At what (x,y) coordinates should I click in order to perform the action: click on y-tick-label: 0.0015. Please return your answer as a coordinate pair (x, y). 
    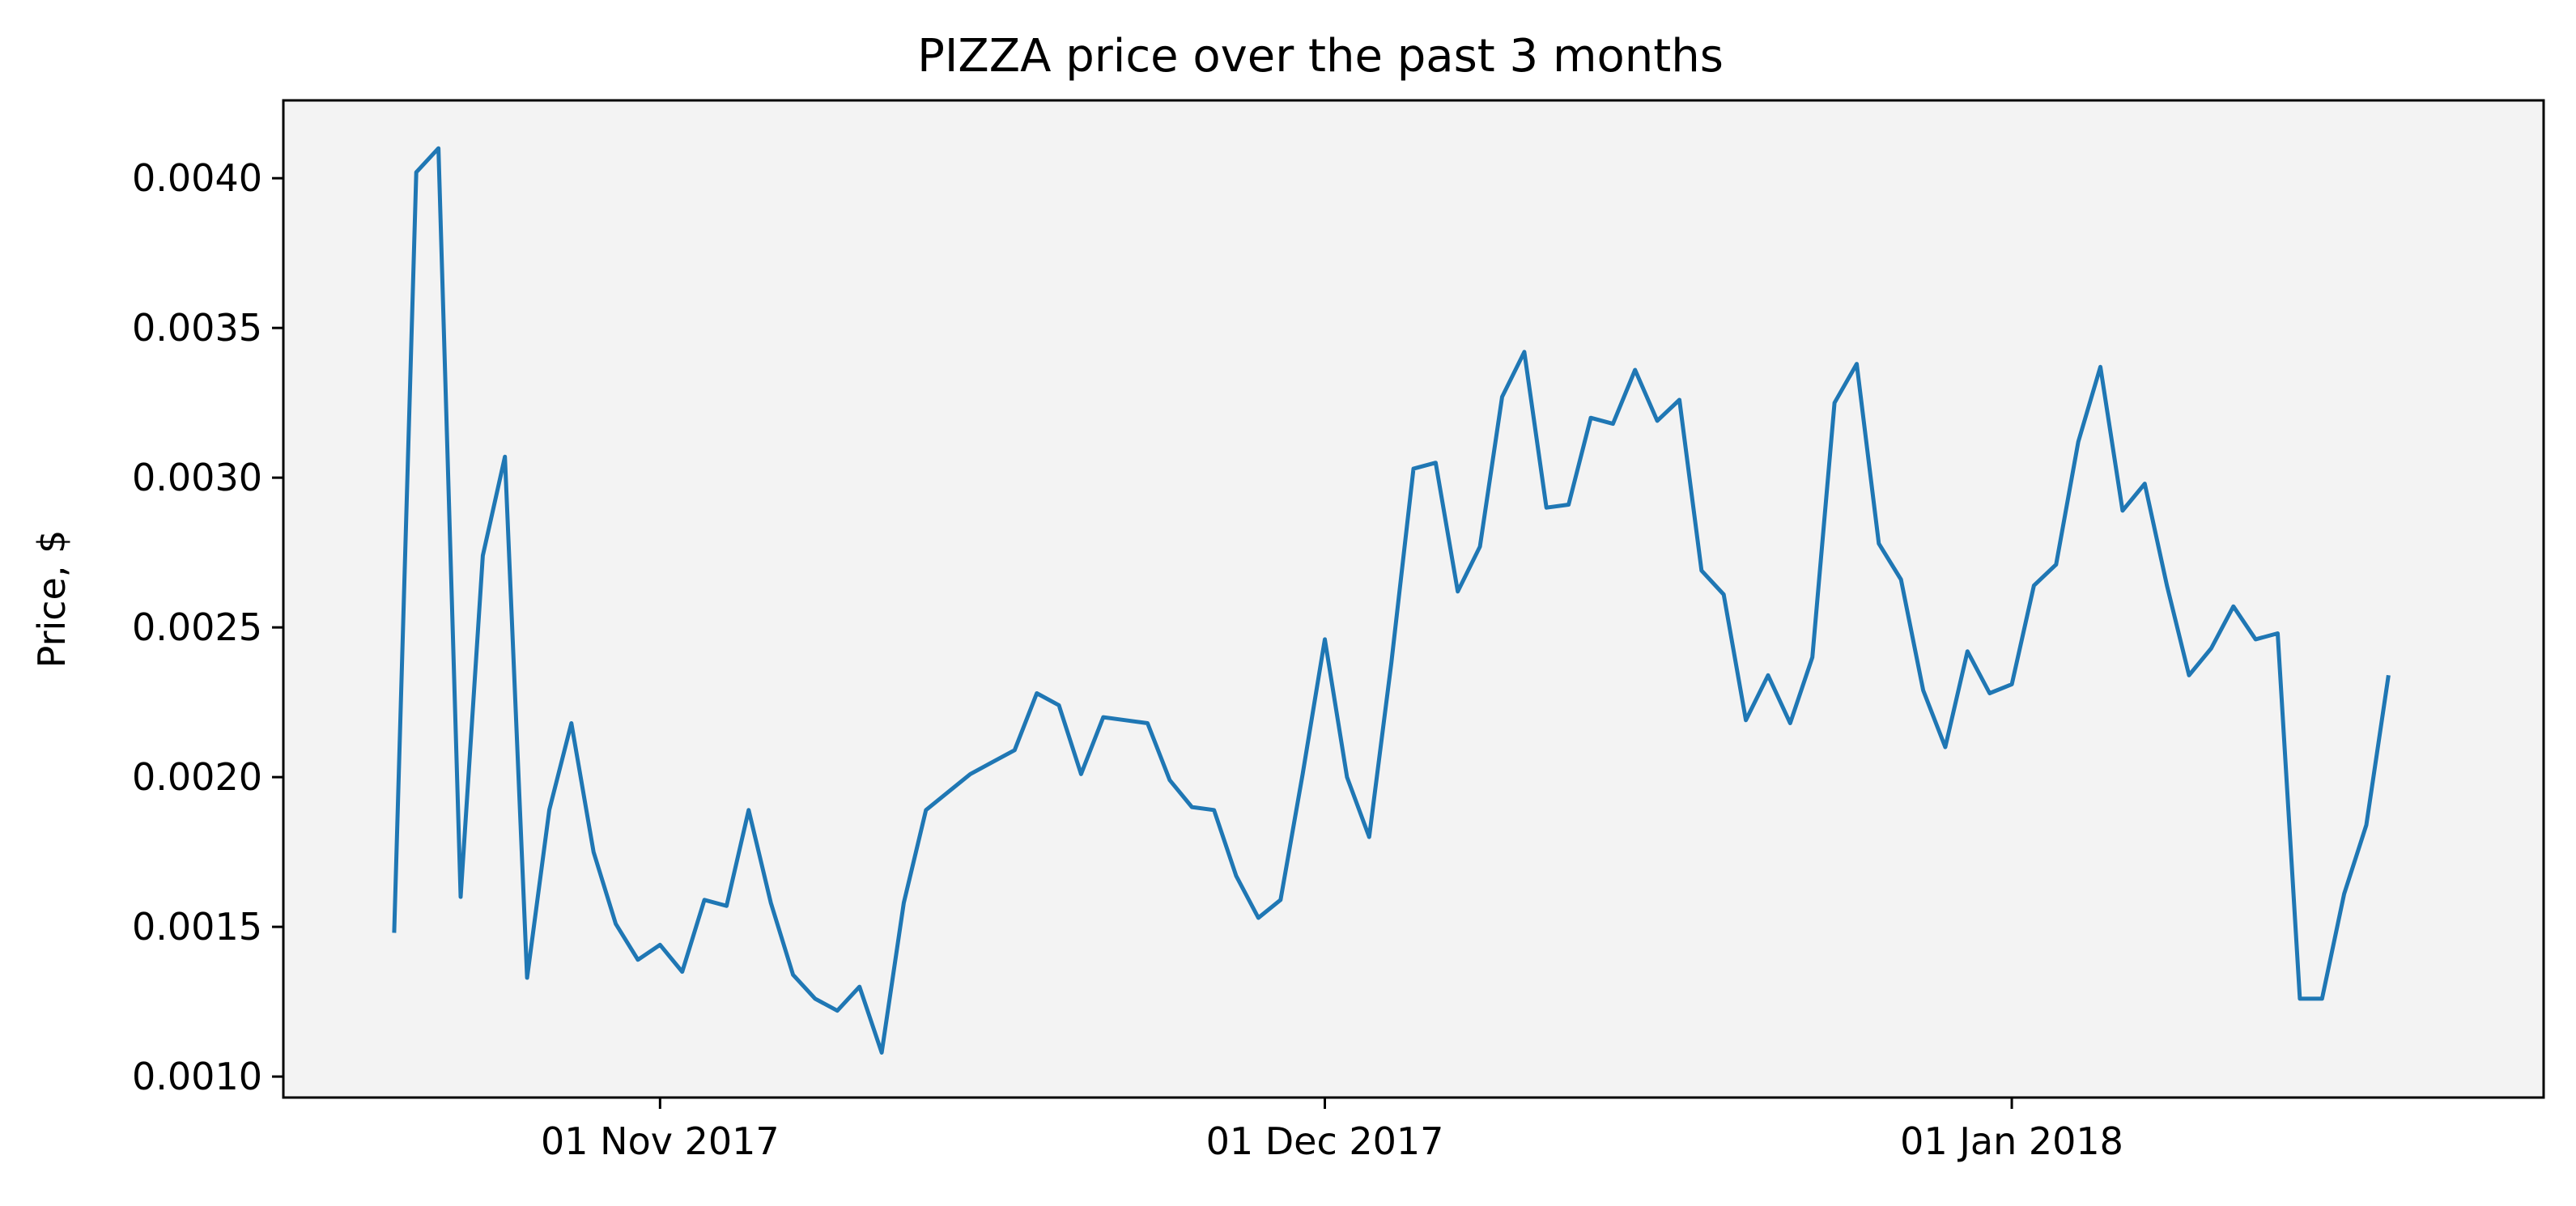
    Looking at the image, I should click on (197, 927).